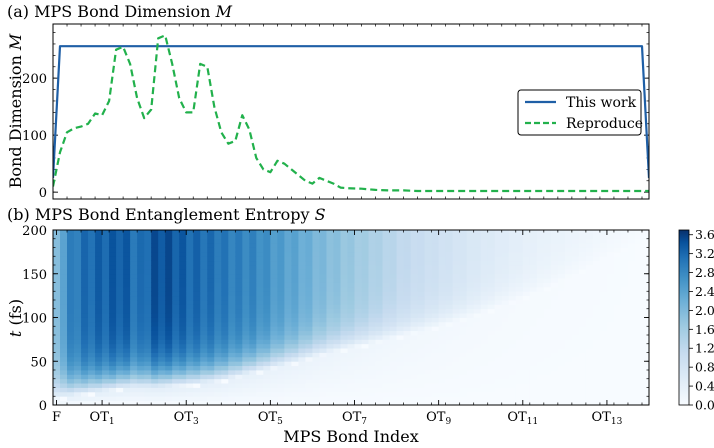  I want to click on panel-b-xtick-label: OT3, so click(186, 418).